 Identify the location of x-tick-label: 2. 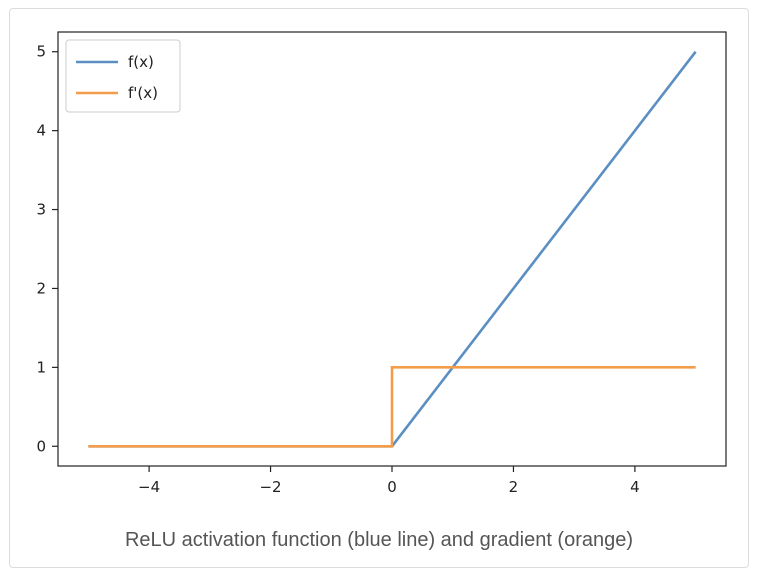
(514, 487).